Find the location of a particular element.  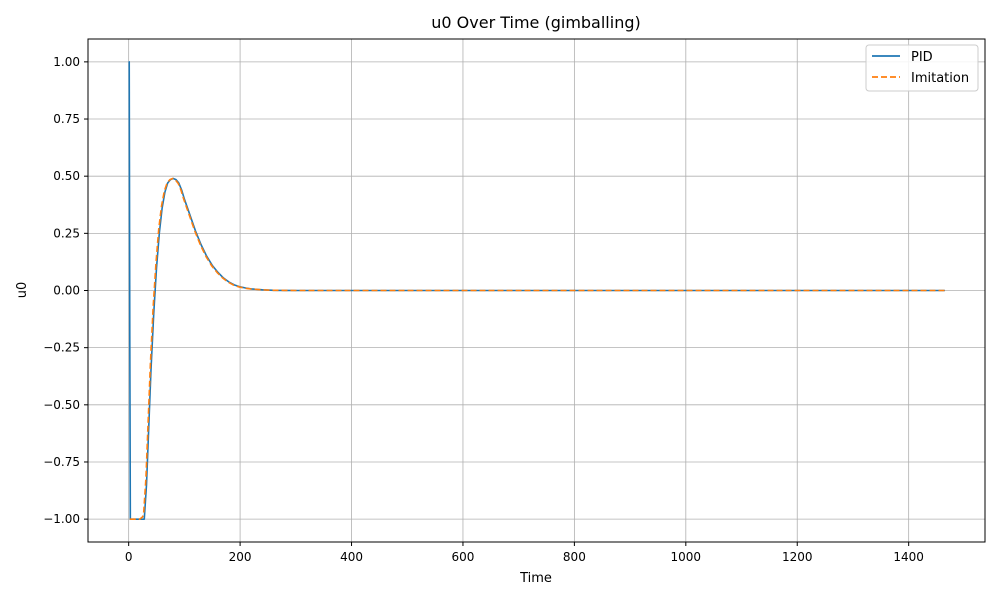

x-tick-label: 200 is located at coordinates (240, 557).